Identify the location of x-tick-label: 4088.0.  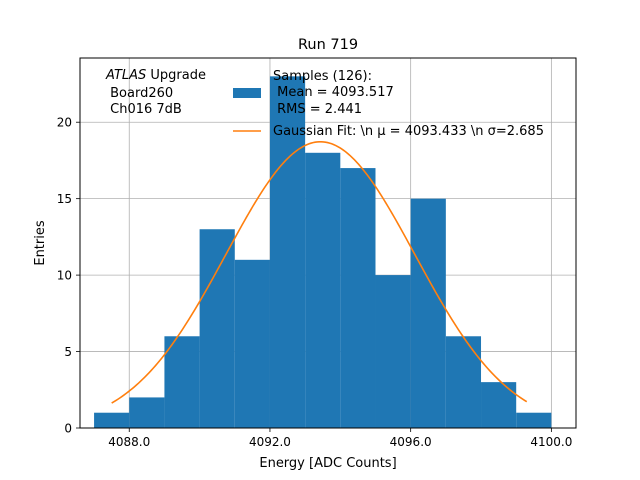
(129, 442).